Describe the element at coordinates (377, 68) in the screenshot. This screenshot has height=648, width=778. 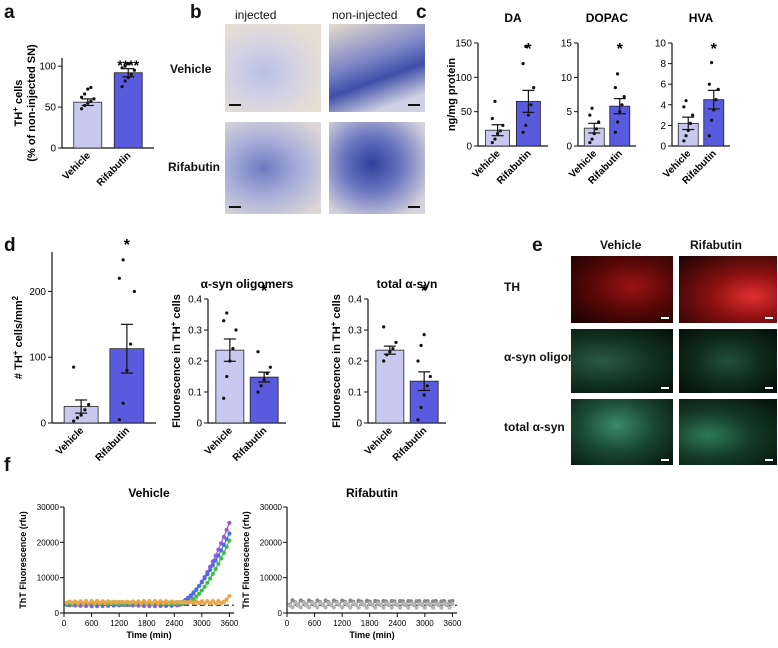
I see `micrograph-vehicle-noninjected` at that location.